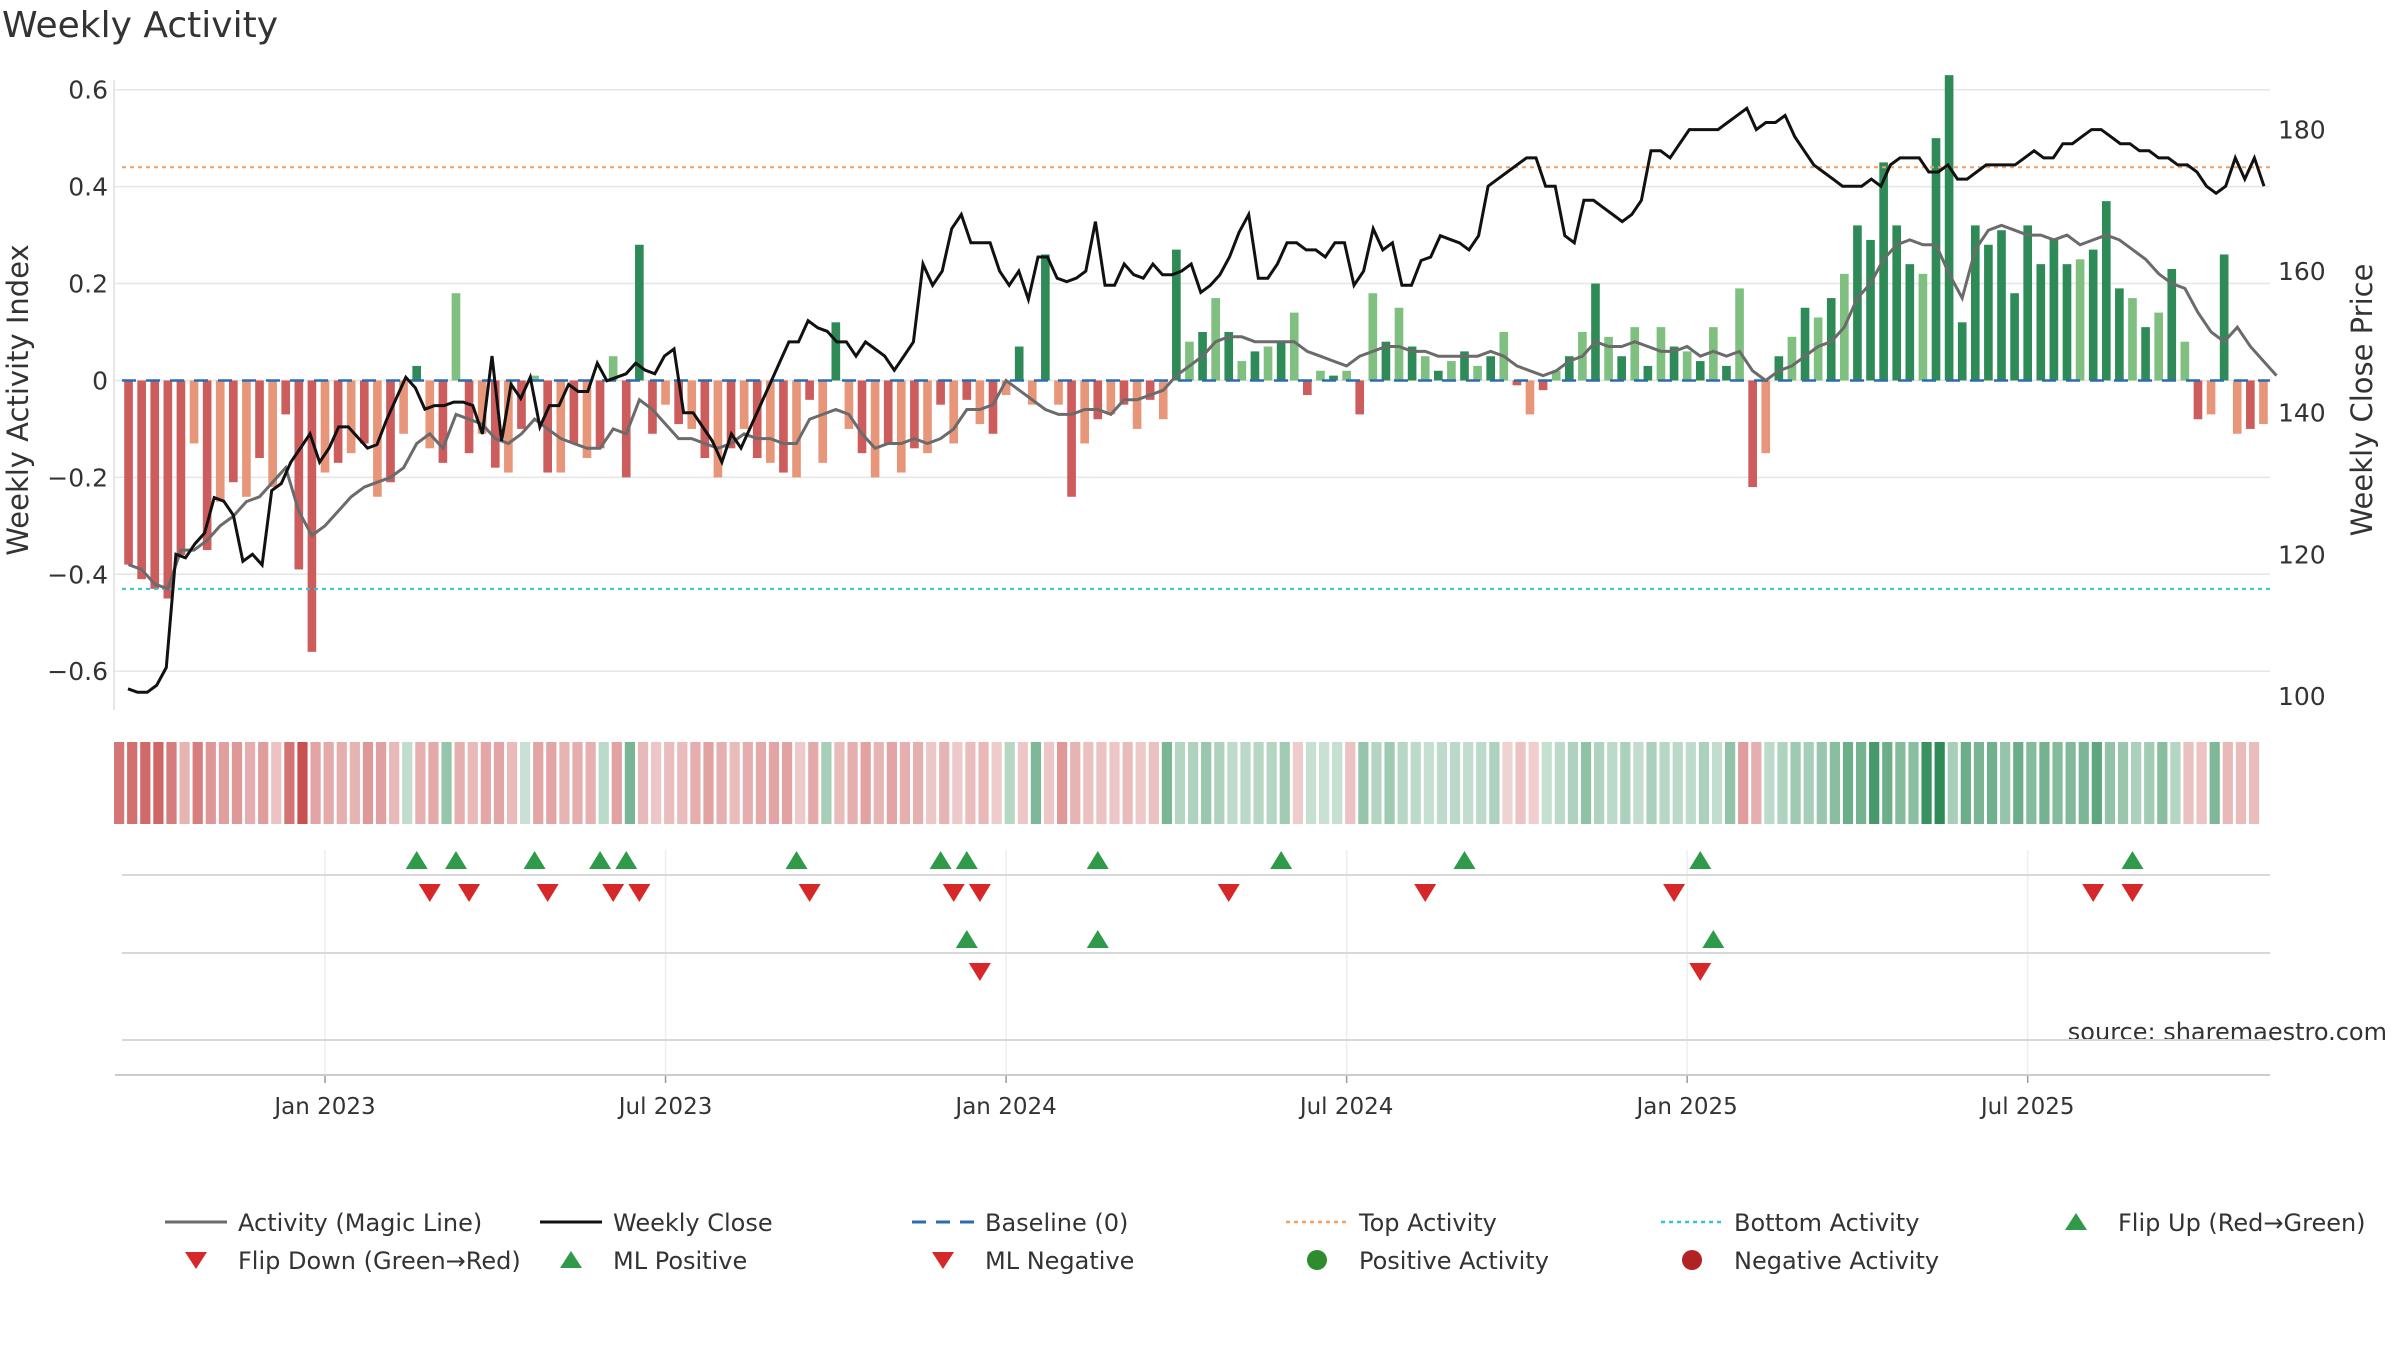 This screenshot has height=1350, width=2400. What do you see at coordinates (680, 1261) in the screenshot?
I see `legend-label: ML Positive` at bounding box center [680, 1261].